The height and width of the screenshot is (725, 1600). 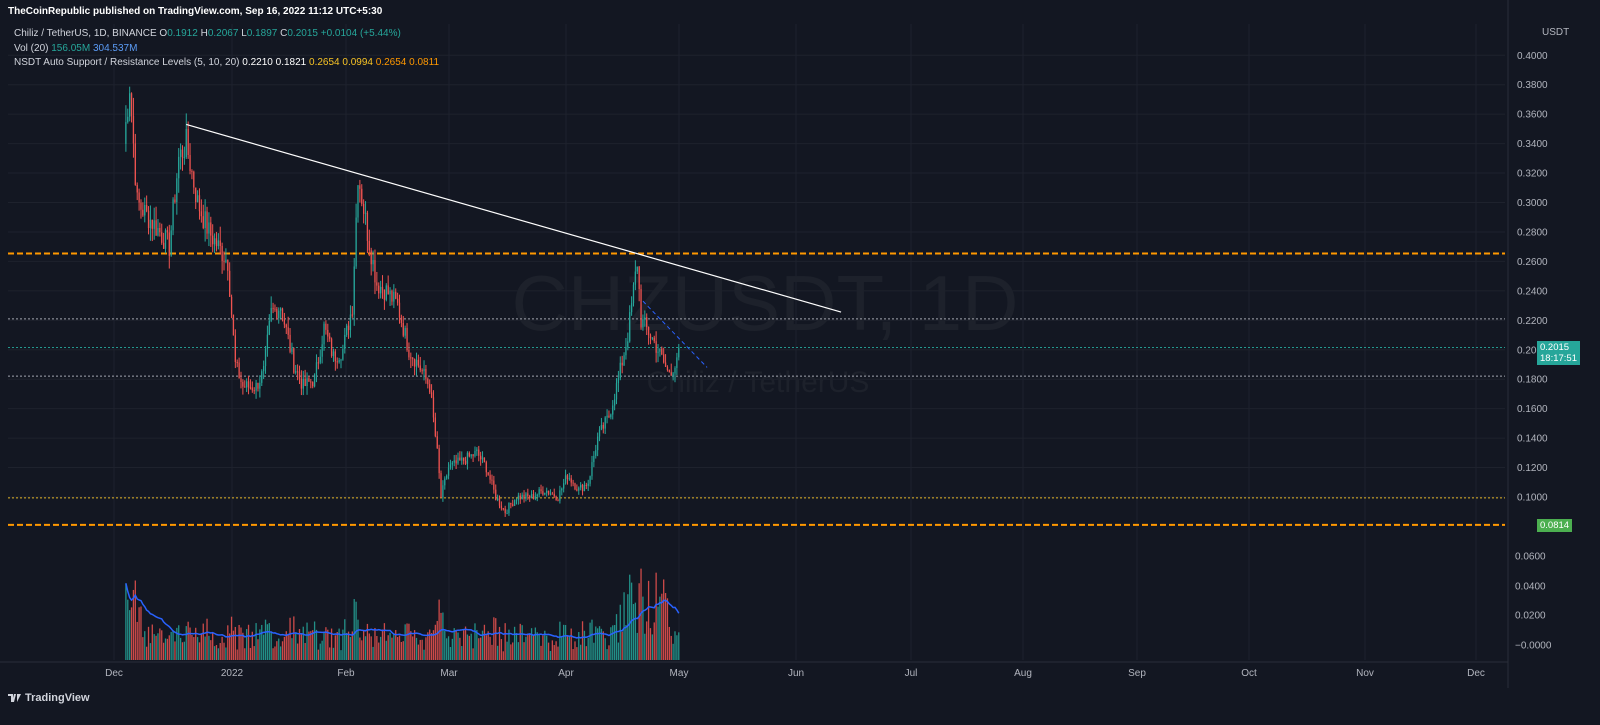 I want to click on x-tick-label: Apr, so click(x=566, y=673).